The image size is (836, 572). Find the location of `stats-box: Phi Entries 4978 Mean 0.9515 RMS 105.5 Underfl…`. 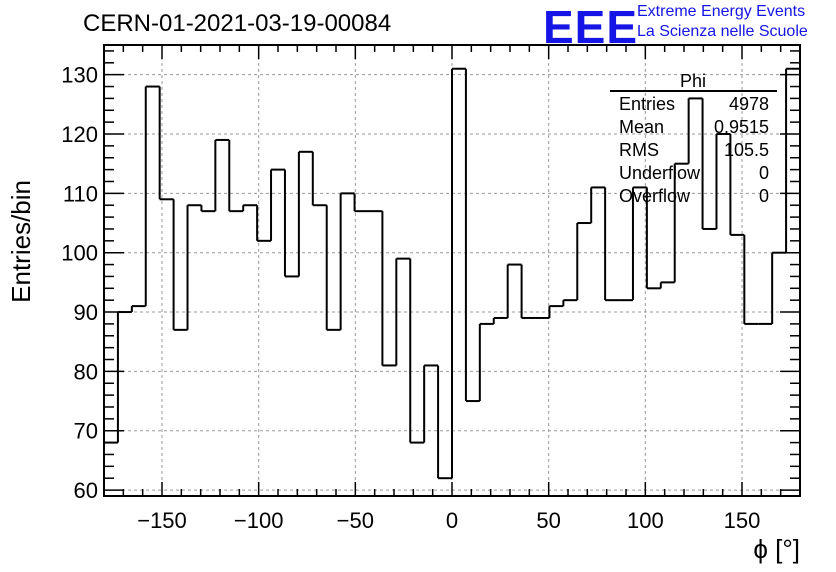

stats-box: Phi Entries 4978 Mean 0.9515 RMS 105.5 Underfl… is located at coordinates (693, 138).